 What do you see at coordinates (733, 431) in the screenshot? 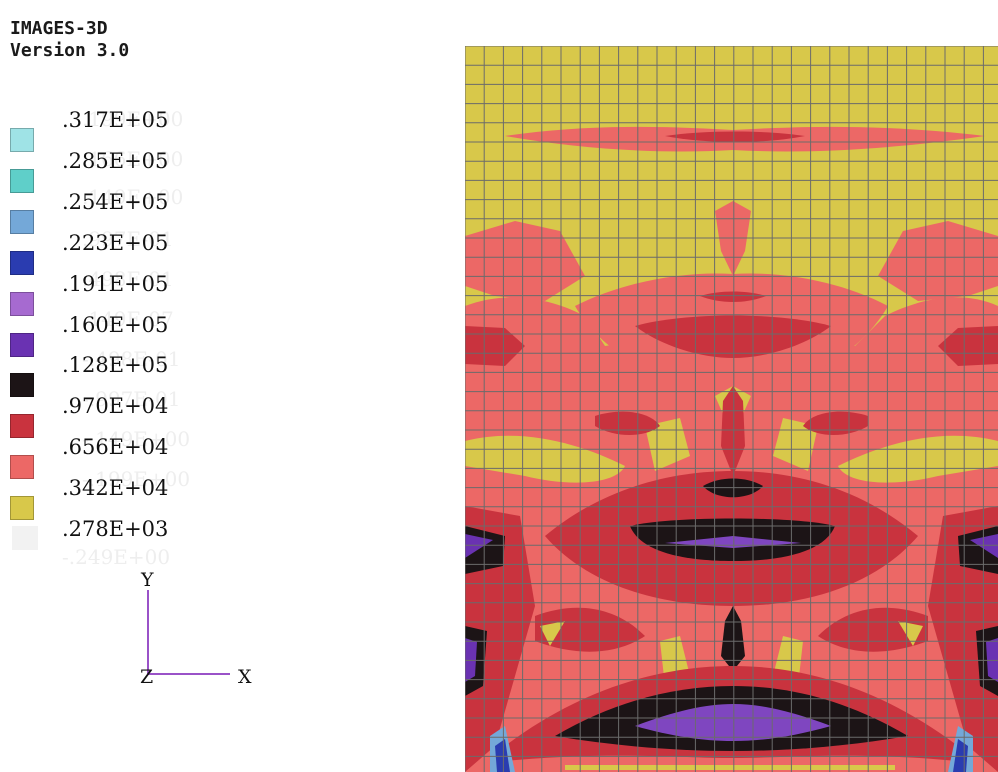
I see `band-red-centre-leaf` at bounding box center [733, 431].